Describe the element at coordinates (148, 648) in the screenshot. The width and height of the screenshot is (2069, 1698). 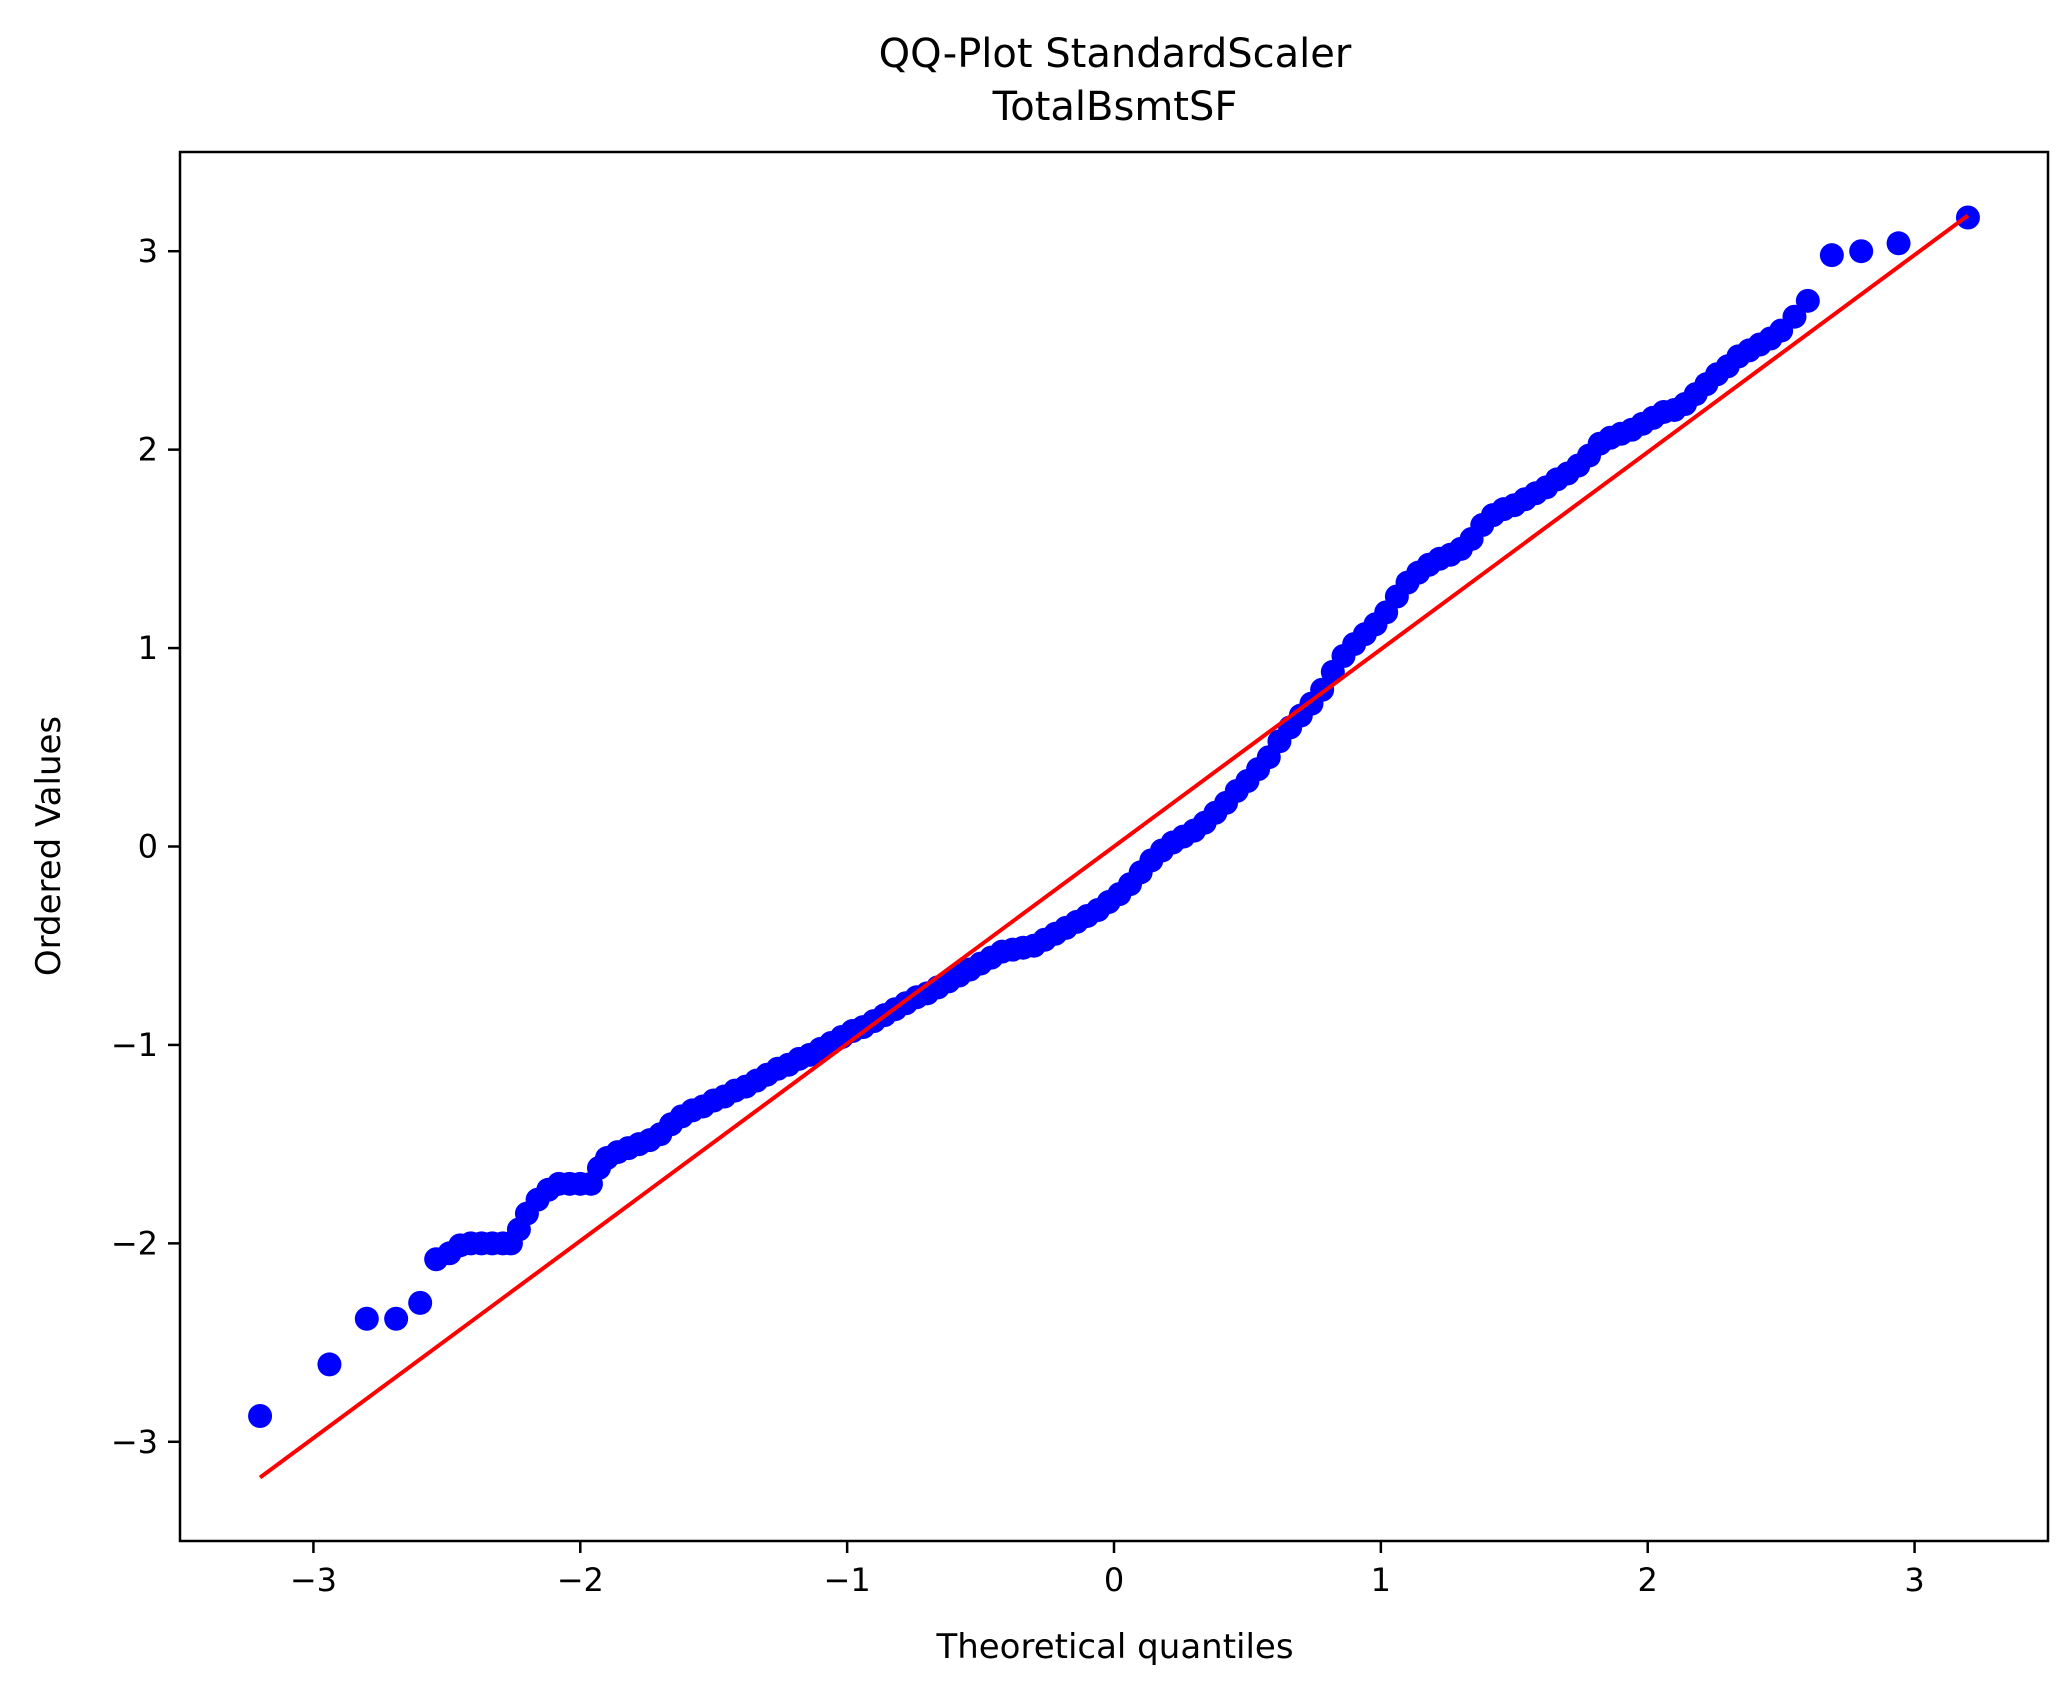
I see `y-tick-label: 1` at that location.